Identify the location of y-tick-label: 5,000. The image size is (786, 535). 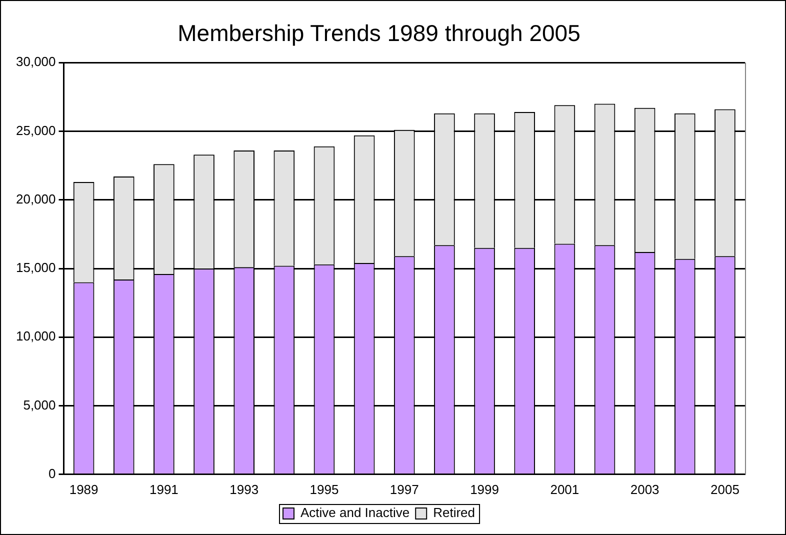
(39, 404).